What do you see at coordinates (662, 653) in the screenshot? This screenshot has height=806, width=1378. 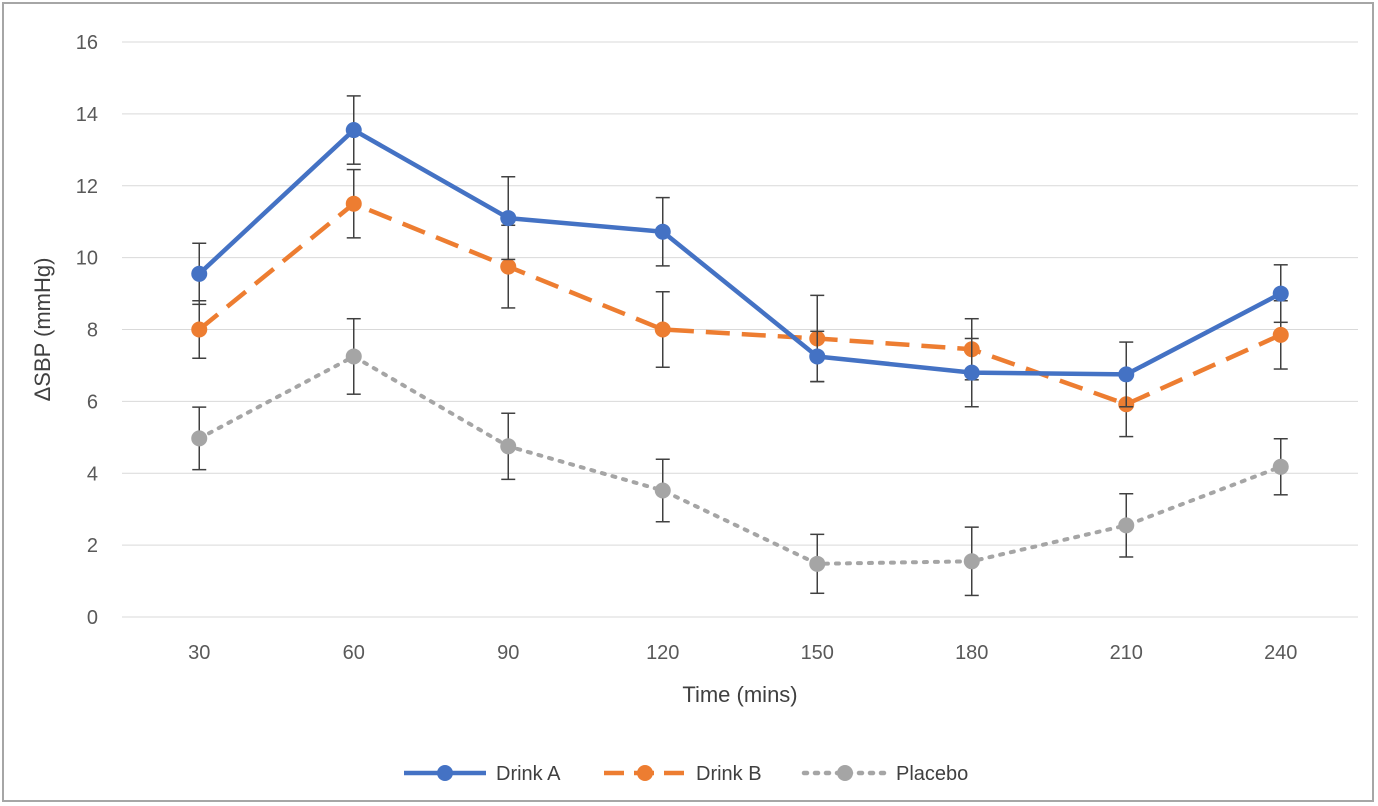 I see `x-tick-label: 120` at bounding box center [662, 653].